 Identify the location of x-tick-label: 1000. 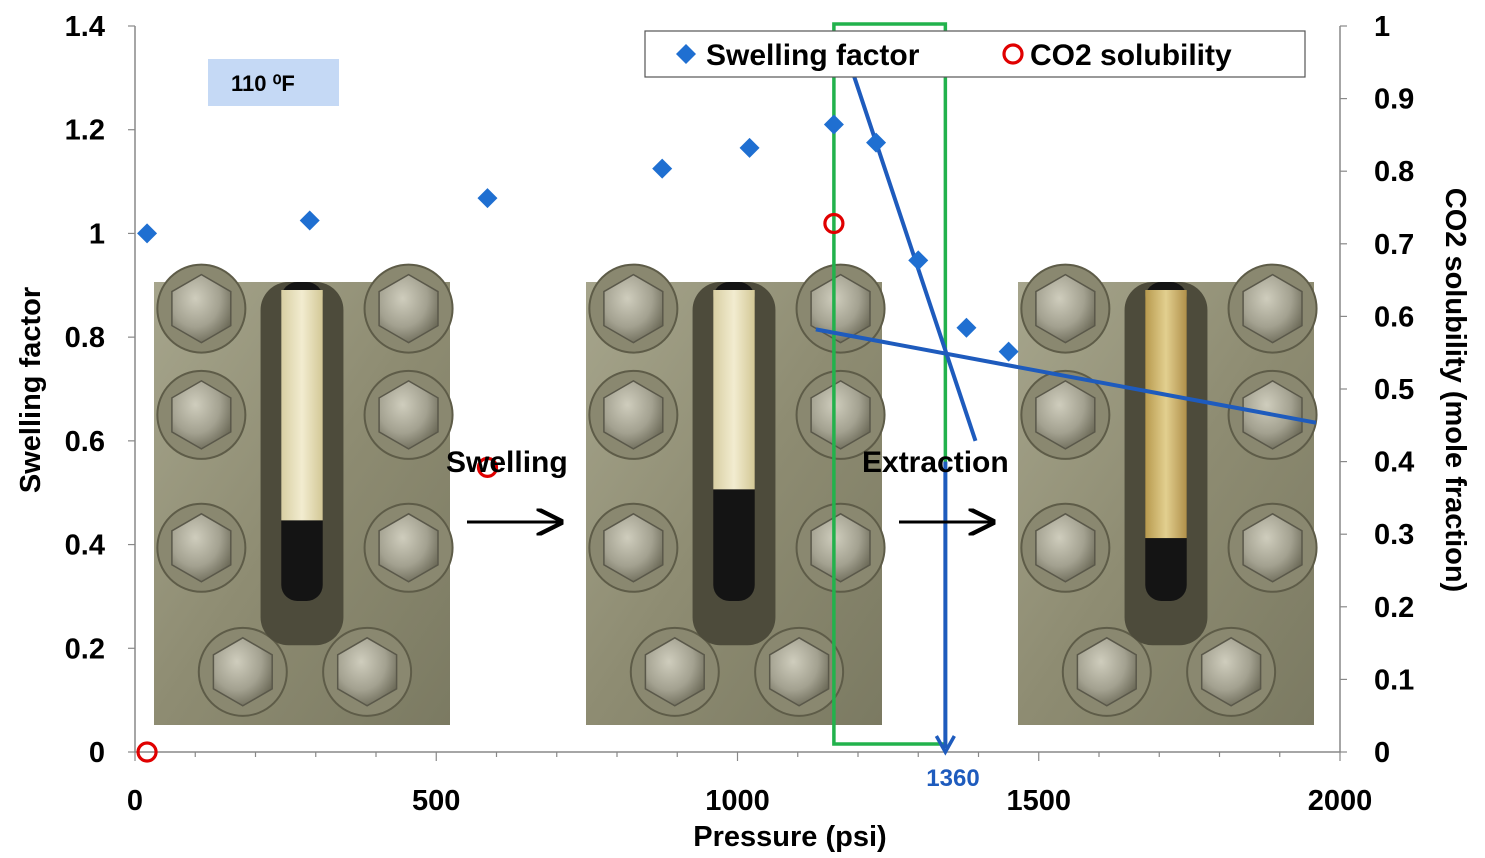
(737, 801).